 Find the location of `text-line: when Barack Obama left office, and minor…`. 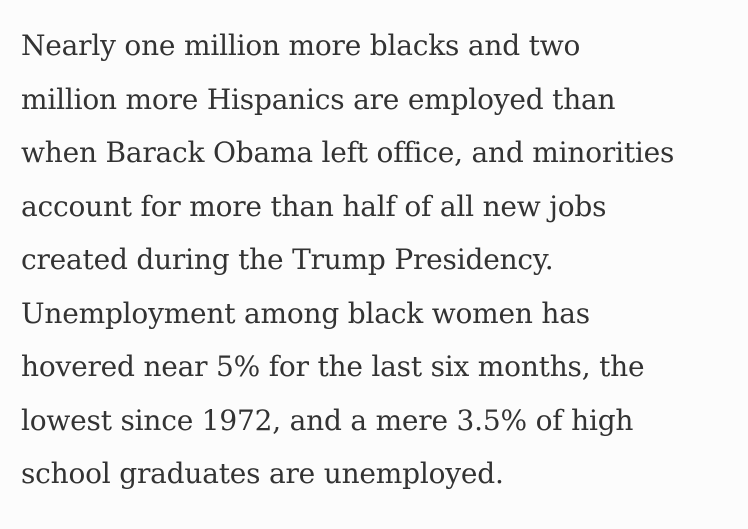

text-line: when Barack Obama left office, and minor… is located at coordinates (348, 152).